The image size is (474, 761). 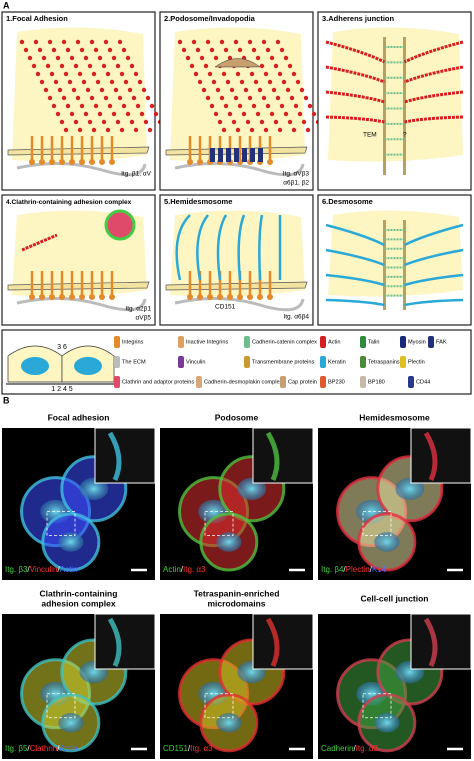 What do you see at coordinates (394, 417) in the screenshot?
I see `micrograph-title: Hemidesmosome` at bounding box center [394, 417].